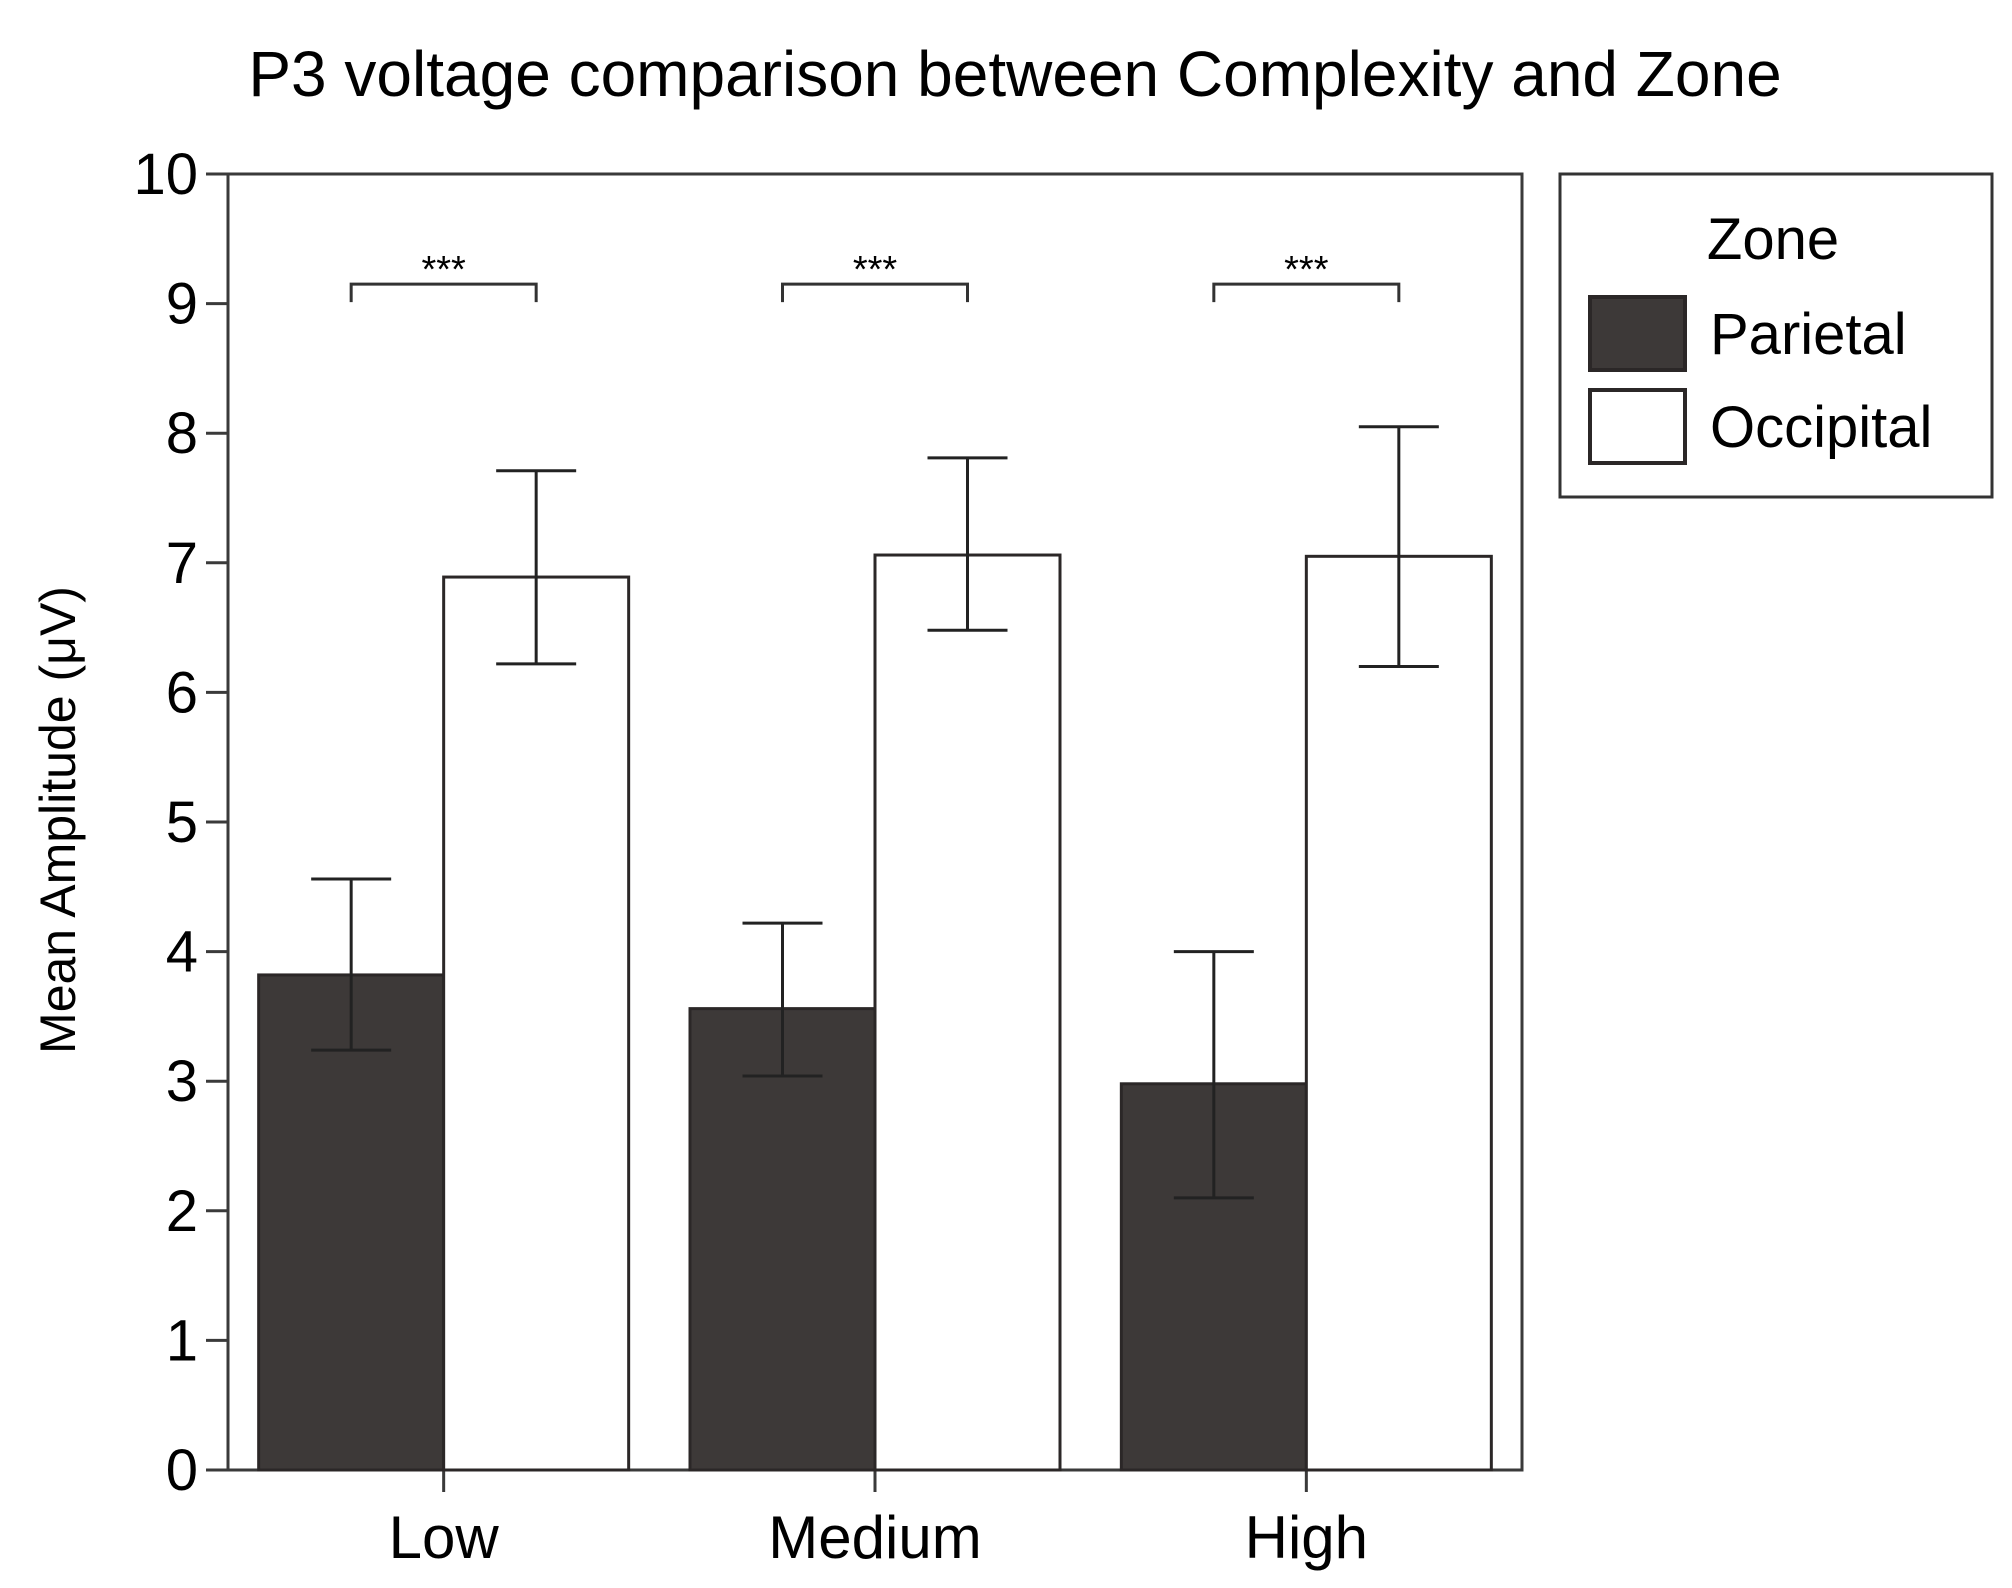 The image size is (2012, 1588). I want to click on significance-bracket-medium: ***, so click(875, 276).